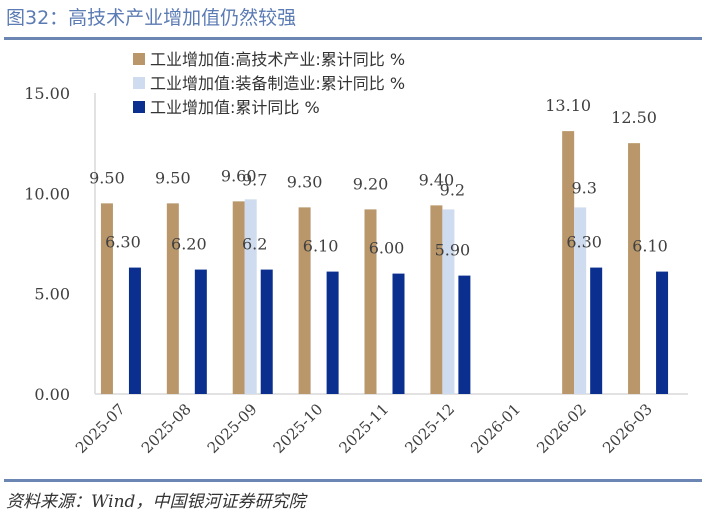  I want to click on data-label: 9.60, so click(239, 175).